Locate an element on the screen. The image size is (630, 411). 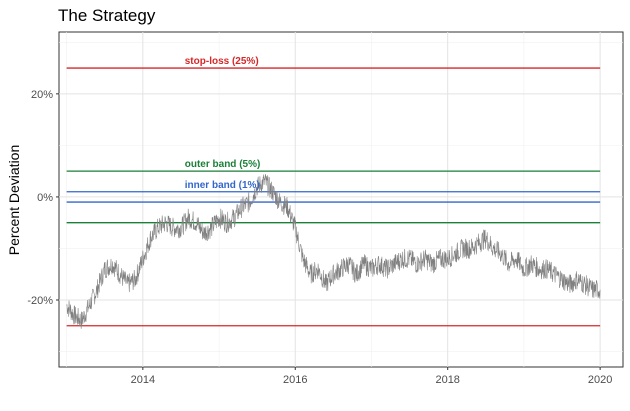
y-axis: -20% 0% 20% is located at coordinates (43, 198).